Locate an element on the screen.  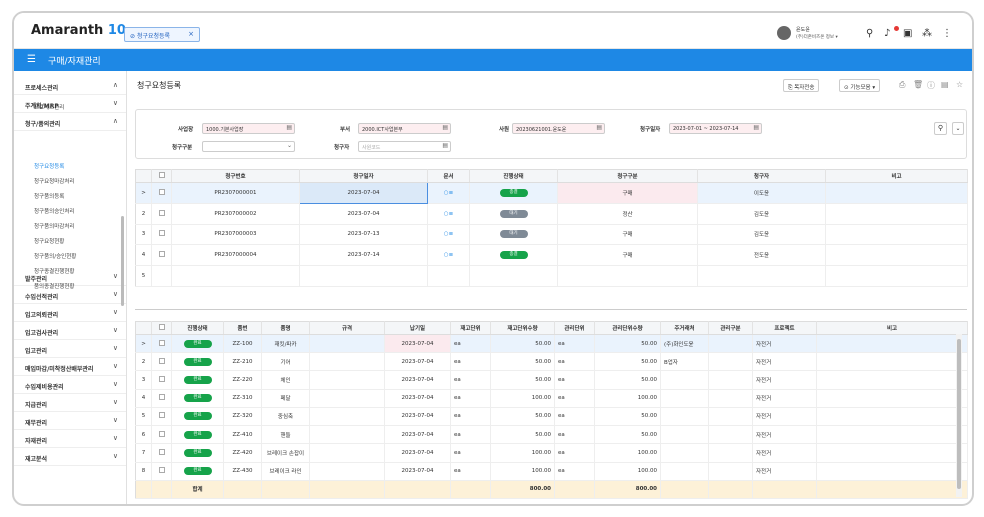
user-profile: 윤도윤 (주)더존비즈온 정보 ▾ is located at coordinates (817, 35).